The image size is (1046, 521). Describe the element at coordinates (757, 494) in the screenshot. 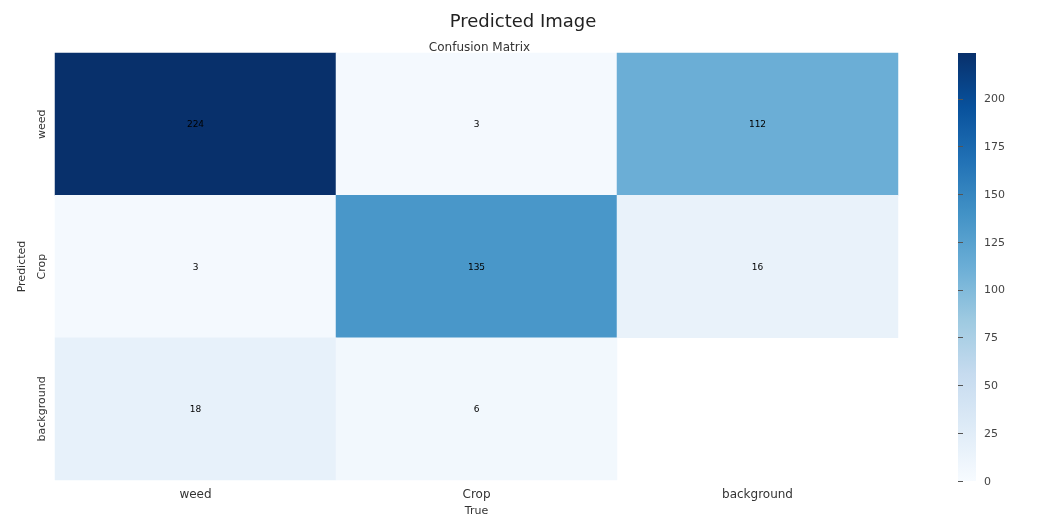

I see `x-tick-label: background` at that location.